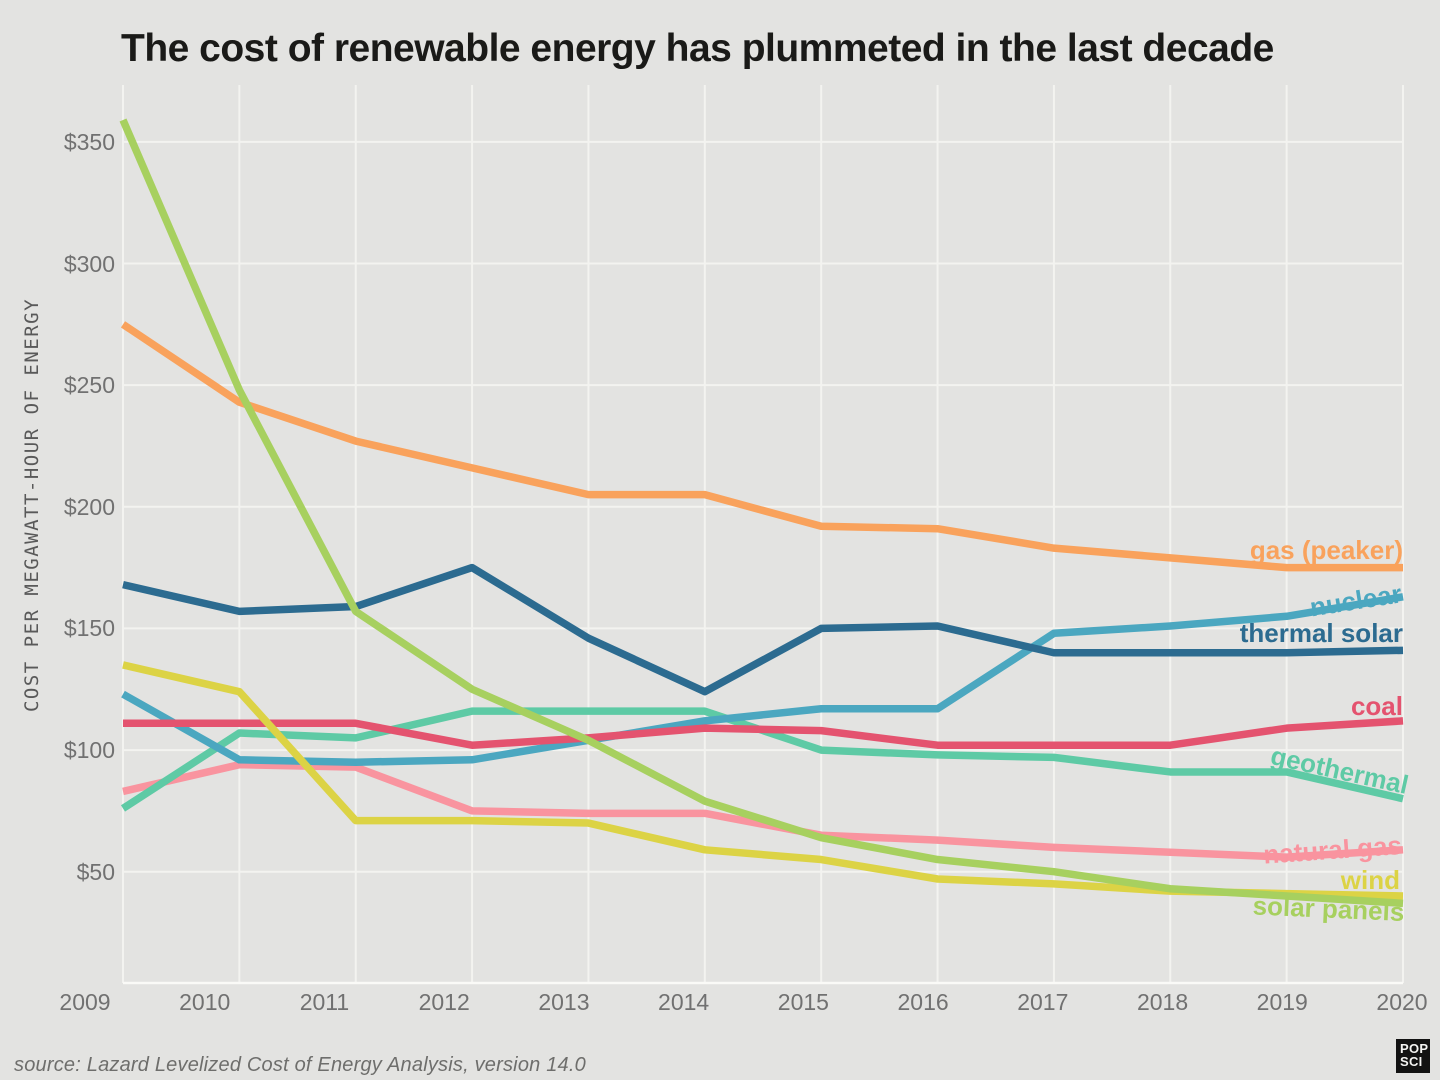 The image size is (1440, 1080). What do you see at coordinates (85, 1002) in the screenshot?
I see `x-tick-label-2009: 2009` at bounding box center [85, 1002].